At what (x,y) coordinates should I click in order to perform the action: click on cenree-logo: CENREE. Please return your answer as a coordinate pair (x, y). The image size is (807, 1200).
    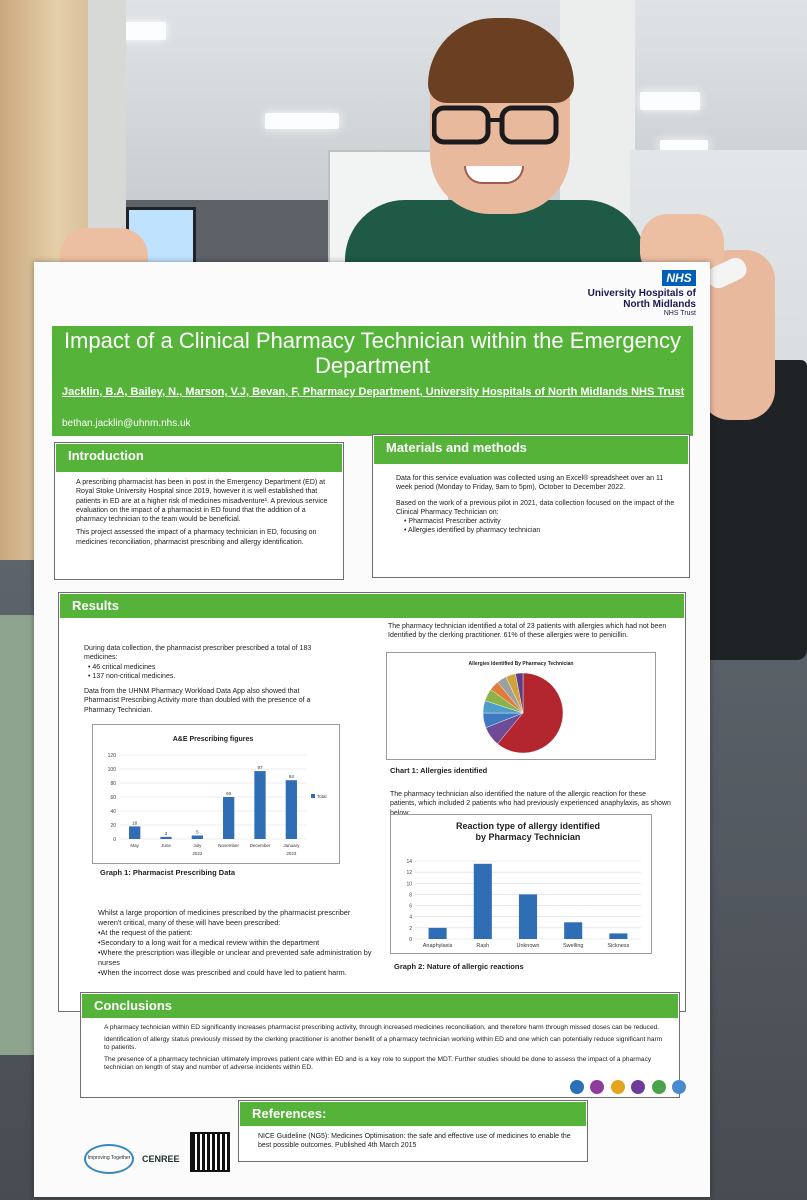
    Looking at the image, I should click on (161, 1159).